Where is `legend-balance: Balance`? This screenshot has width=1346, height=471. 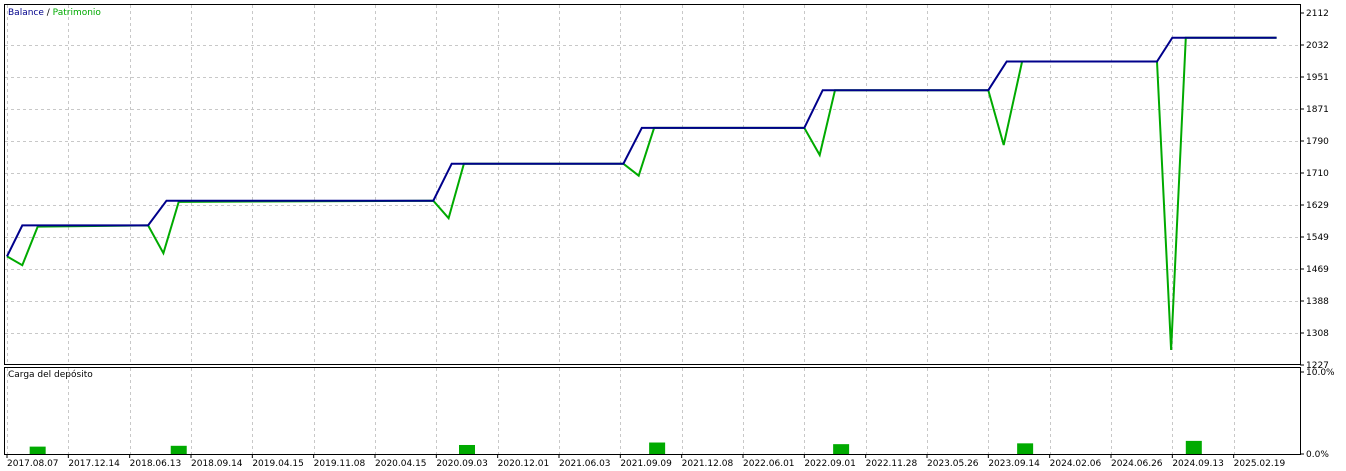
legend-balance: Balance is located at coordinates (26, 13).